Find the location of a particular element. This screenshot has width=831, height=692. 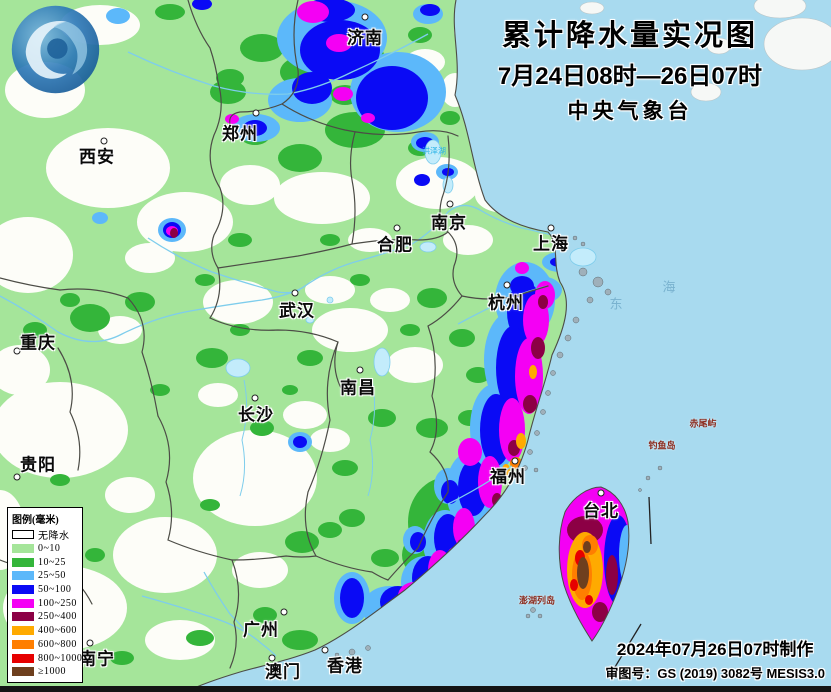

legend-label: 50~100 is located at coordinates (55, 590).